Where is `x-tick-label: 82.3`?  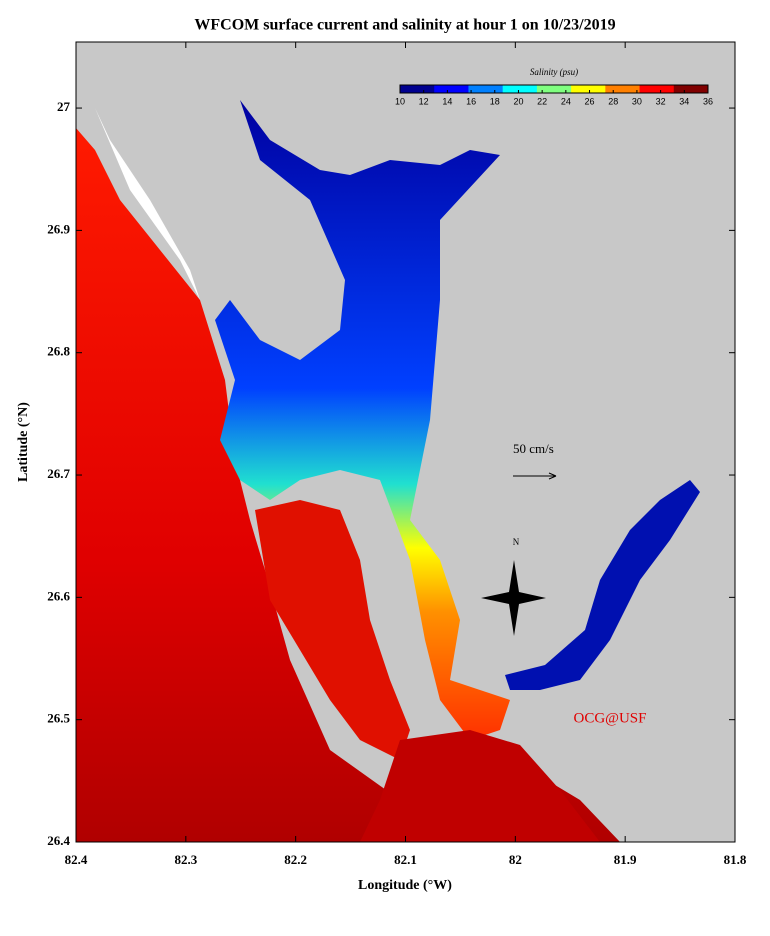
x-tick-label: 82.3 is located at coordinates (185, 859).